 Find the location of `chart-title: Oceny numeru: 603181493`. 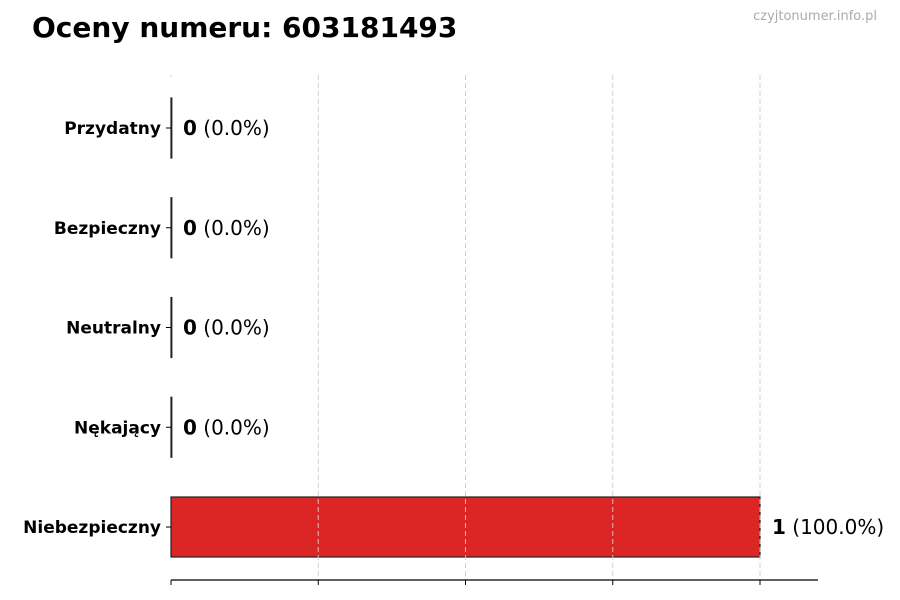

chart-title: Oceny numeru: 603181493 is located at coordinates (245, 27).